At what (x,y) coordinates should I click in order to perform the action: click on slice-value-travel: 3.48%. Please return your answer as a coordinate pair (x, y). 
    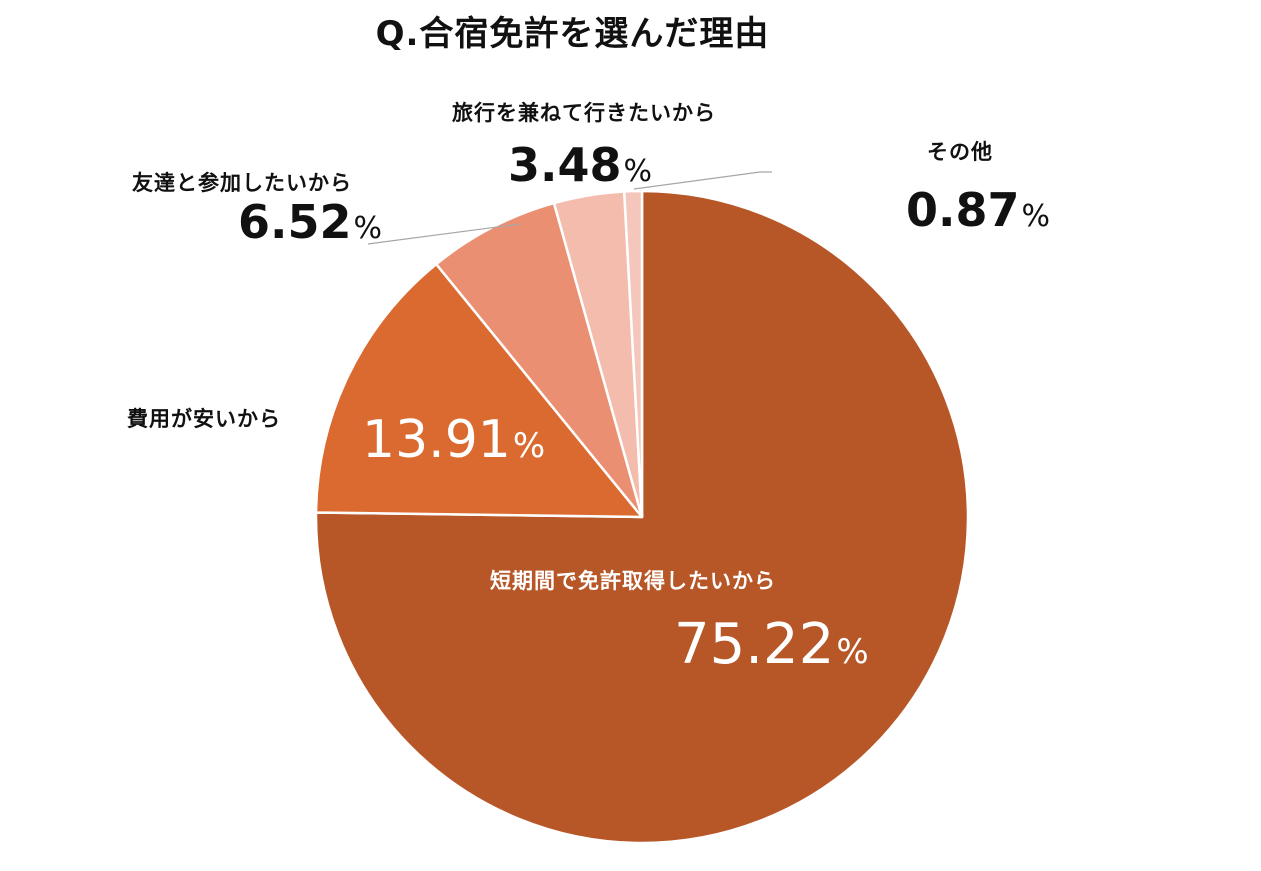
    Looking at the image, I should click on (580, 165).